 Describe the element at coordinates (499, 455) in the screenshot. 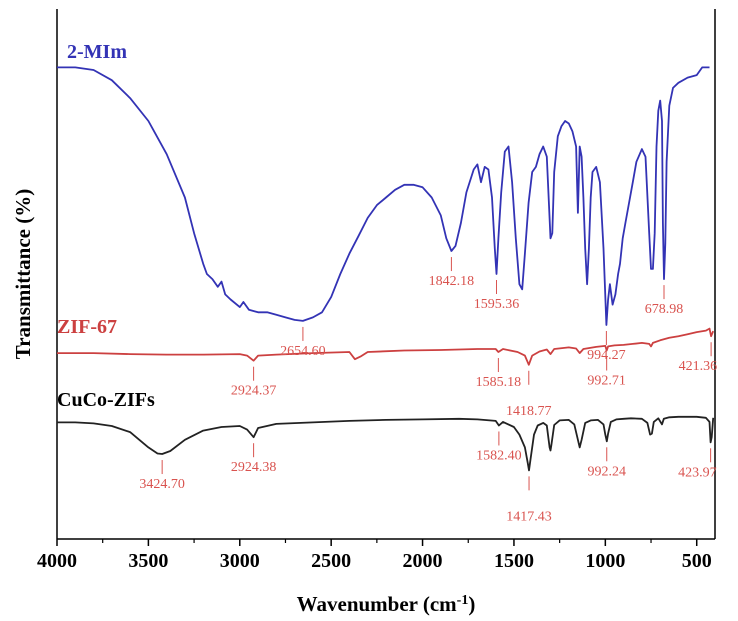

I see `peak-label: 1582.40` at that location.